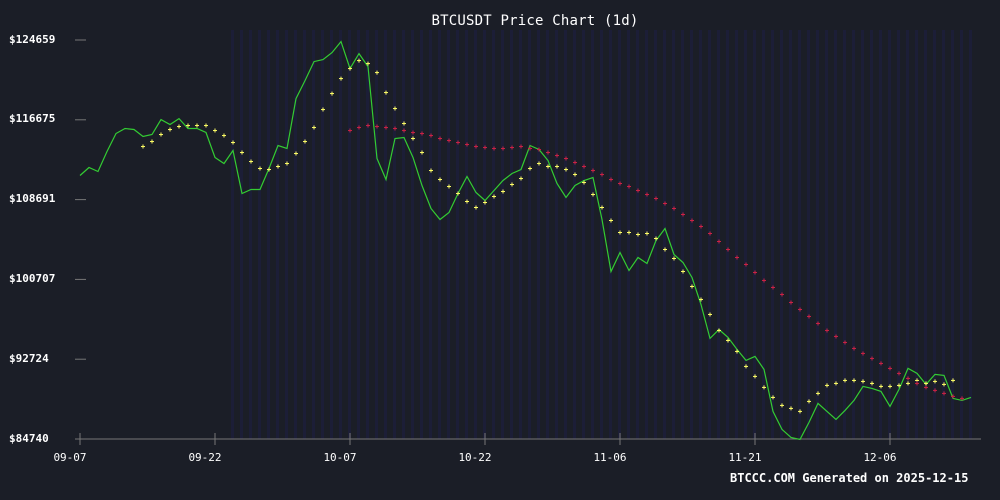 The height and width of the screenshot is (500, 1000). What do you see at coordinates (745, 457) in the screenshot?
I see `x-tick-label: 11-21` at bounding box center [745, 457].